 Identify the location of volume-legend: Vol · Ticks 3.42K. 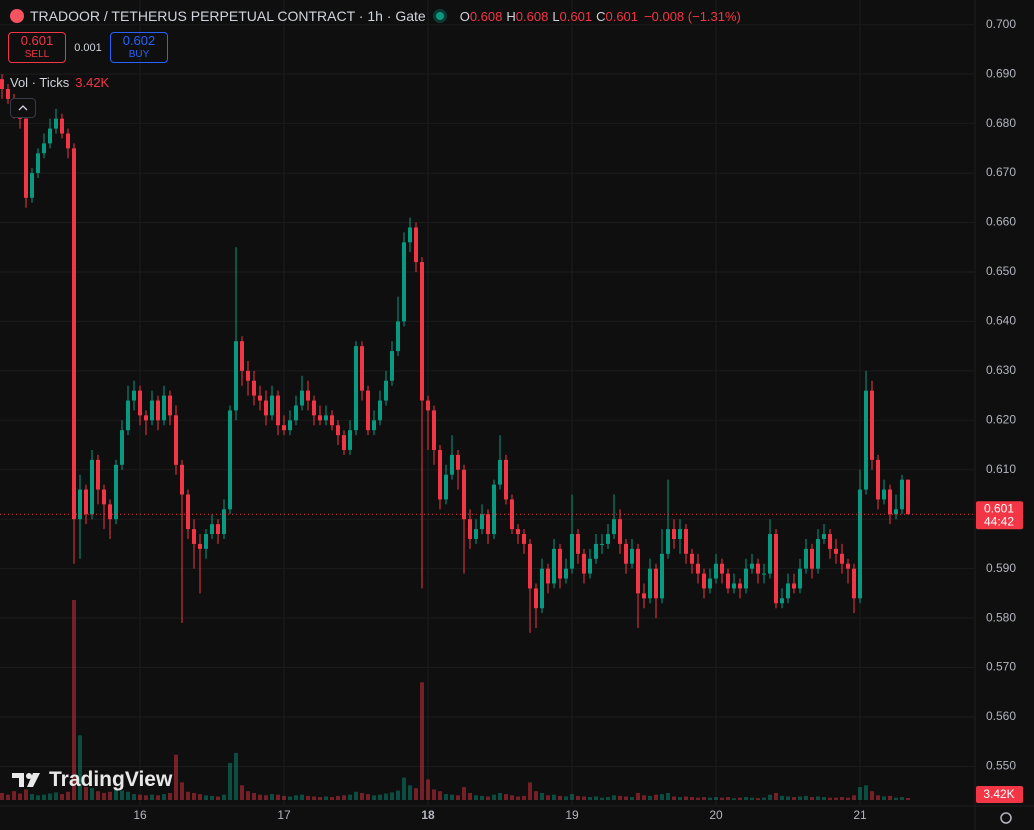
(59, 82).